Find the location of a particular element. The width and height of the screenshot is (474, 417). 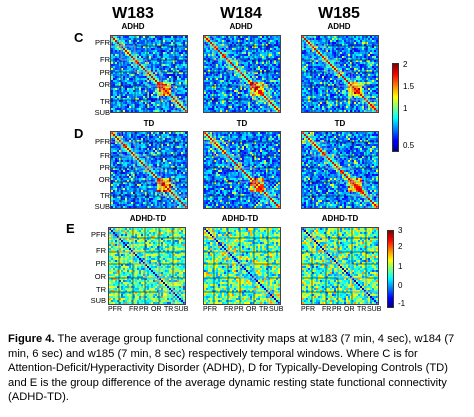

condition-label-d3: TD is located at coordinates (340, 123).